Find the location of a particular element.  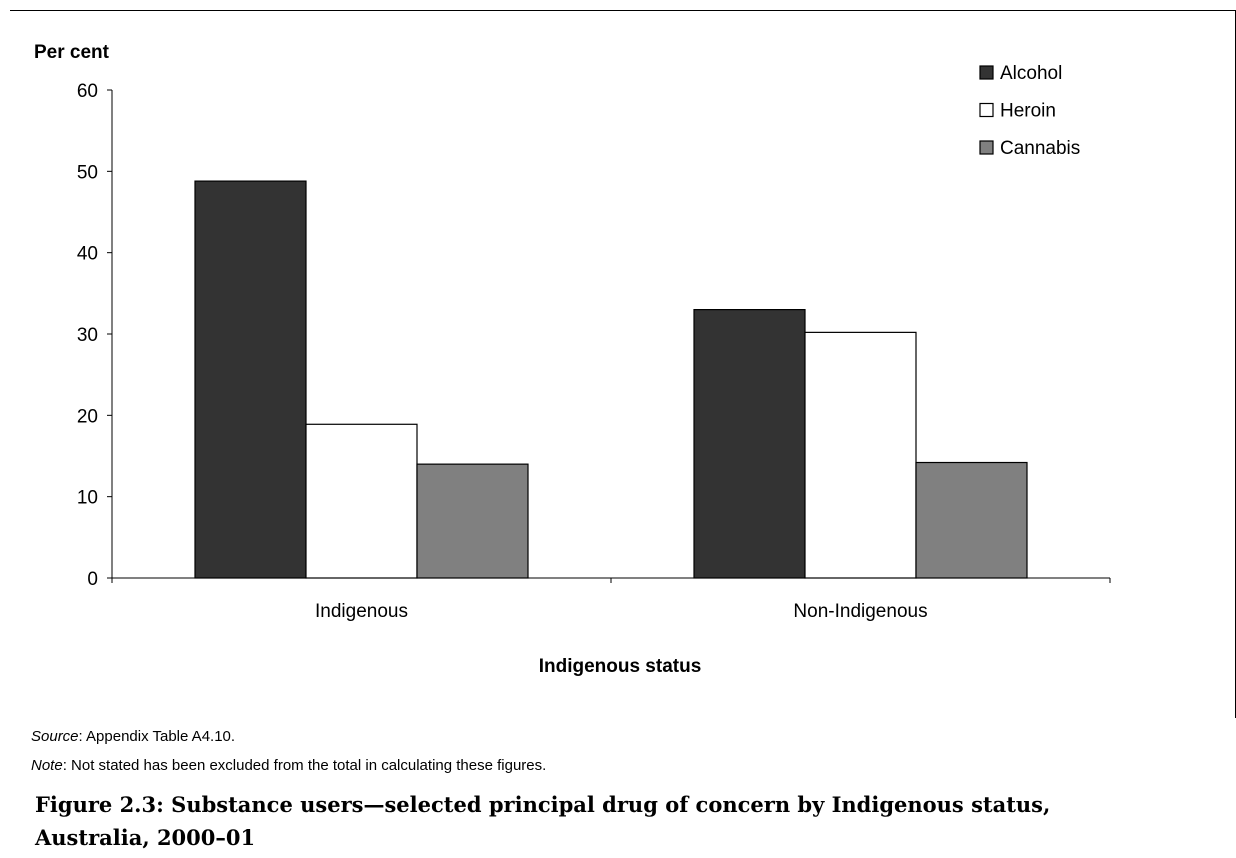

y-tick-label: 30 is located at coordinates (87, 335).